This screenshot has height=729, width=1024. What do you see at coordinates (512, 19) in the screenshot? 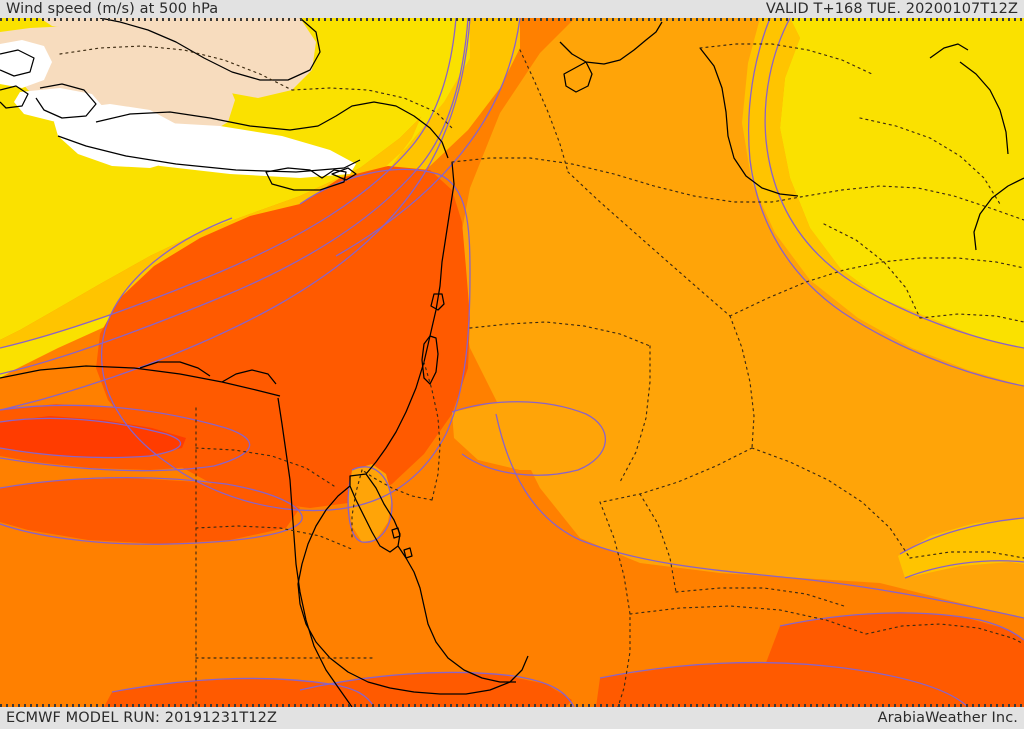
I see `map-tick-row-top` at bounding box center [512, 19].